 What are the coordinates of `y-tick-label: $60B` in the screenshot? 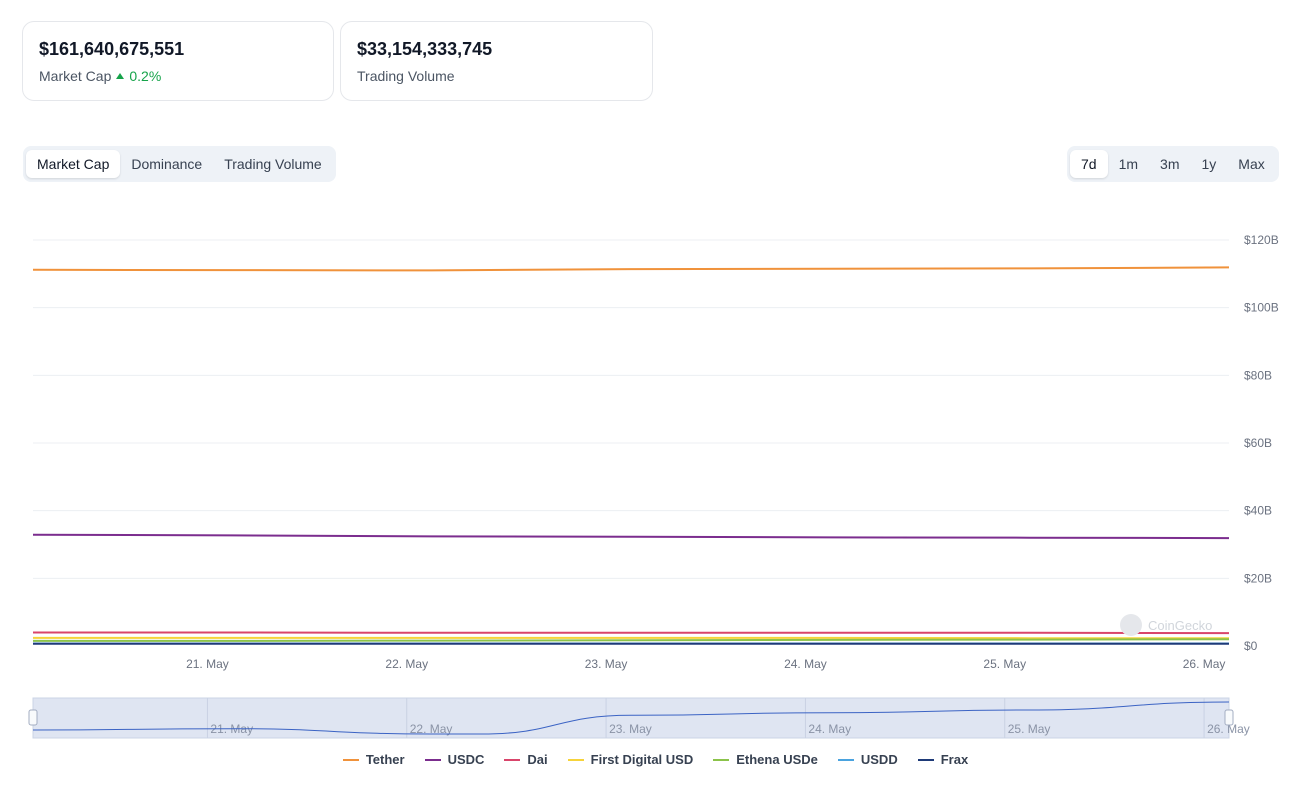 It's located at (1258, 443).